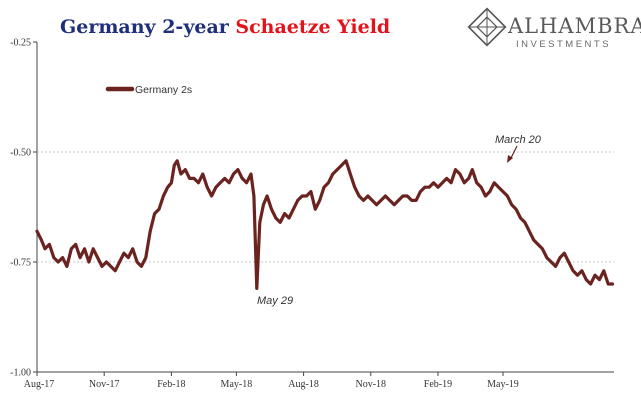 This screenshot has height=406, width=641. Describe the element at coordinates (275, 301) in the screenshot. I see `annotation-may-29: May 29` at that location.